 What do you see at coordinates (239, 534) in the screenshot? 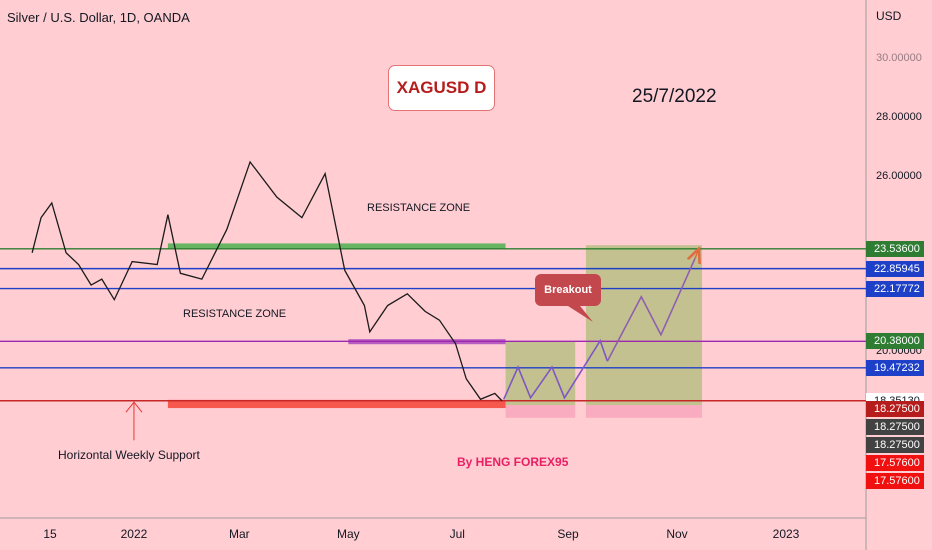
I see `x-tick-label: Mar` at bounding box center [239, 534].